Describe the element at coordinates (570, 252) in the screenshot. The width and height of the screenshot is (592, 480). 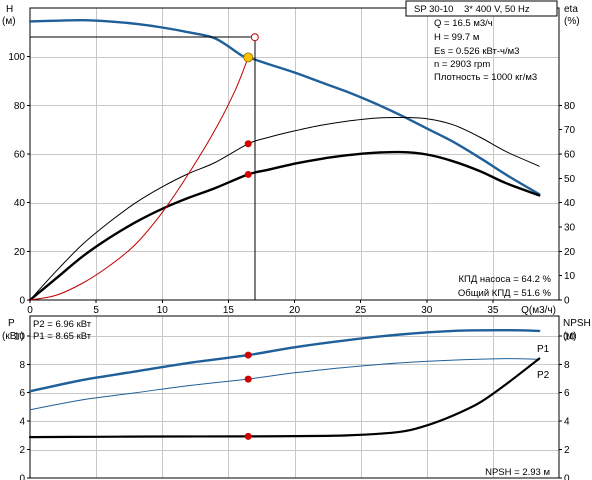
I see `y-right-tick-label: 20` at that location.